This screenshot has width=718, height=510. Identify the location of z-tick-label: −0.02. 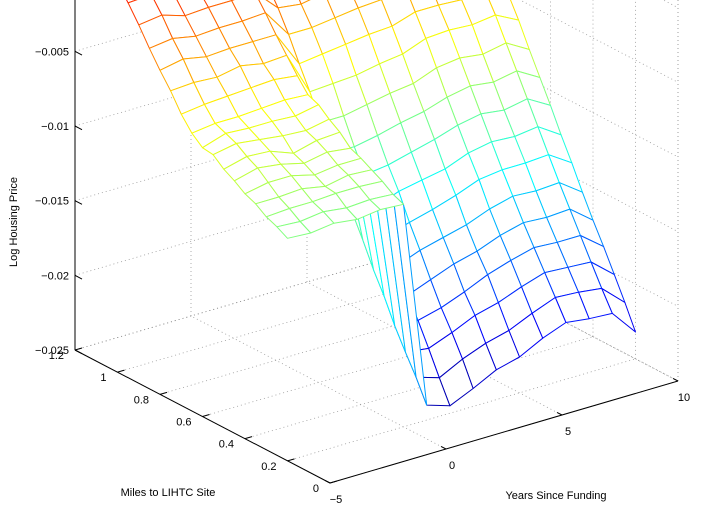
(55, 276).